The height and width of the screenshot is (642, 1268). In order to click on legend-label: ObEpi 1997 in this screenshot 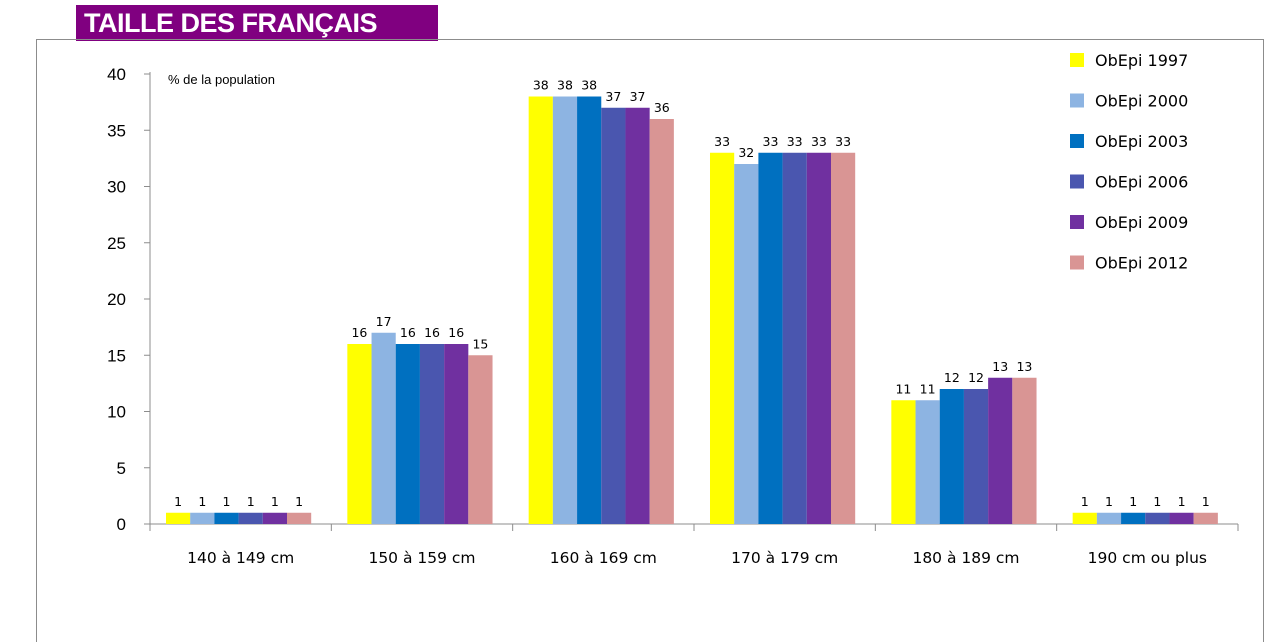, I will do `click(1141, 60)`.